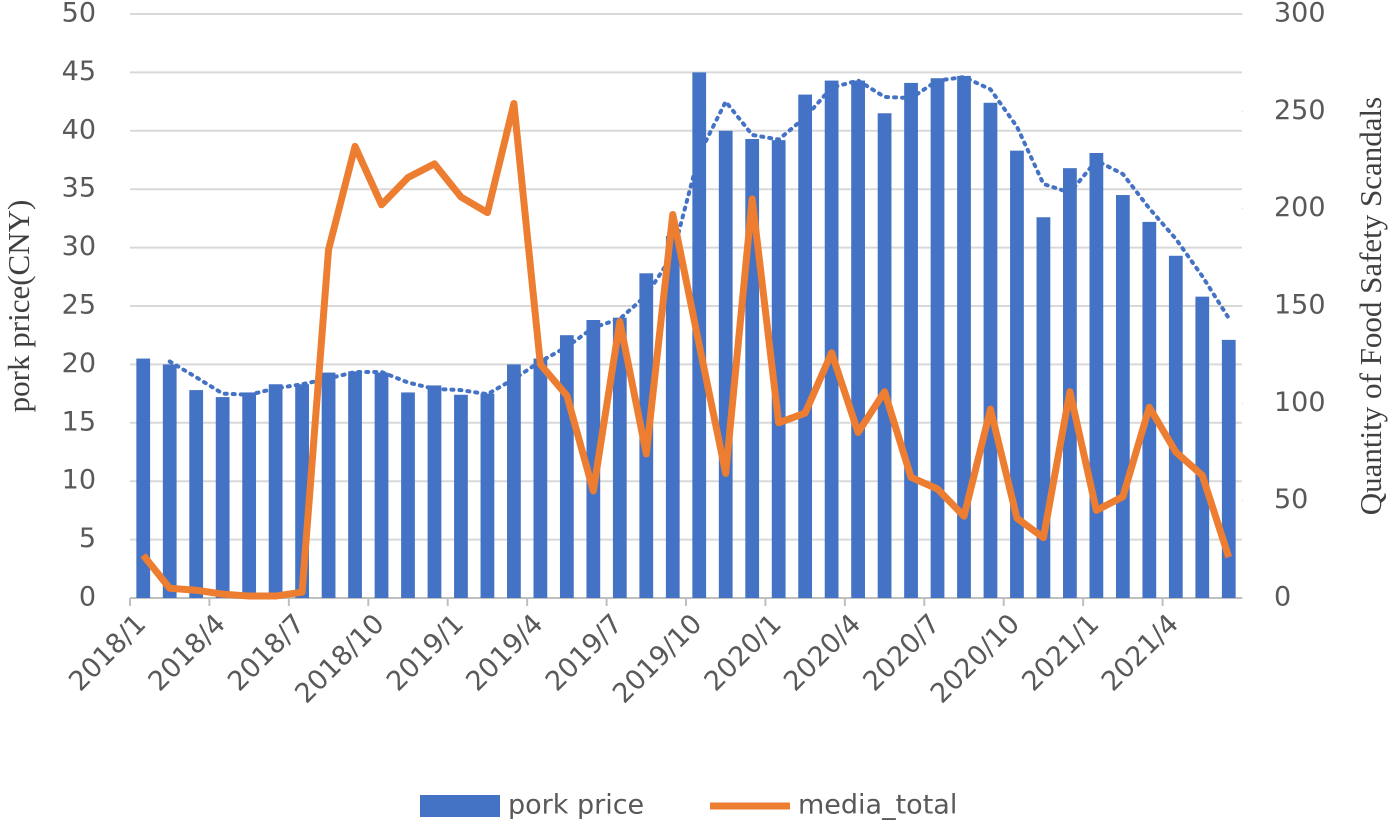  What do you see at coordinates (1282, 597) in the screenshot?
I see `y2-tick-label: 0` at bounding box center [1282, 597].